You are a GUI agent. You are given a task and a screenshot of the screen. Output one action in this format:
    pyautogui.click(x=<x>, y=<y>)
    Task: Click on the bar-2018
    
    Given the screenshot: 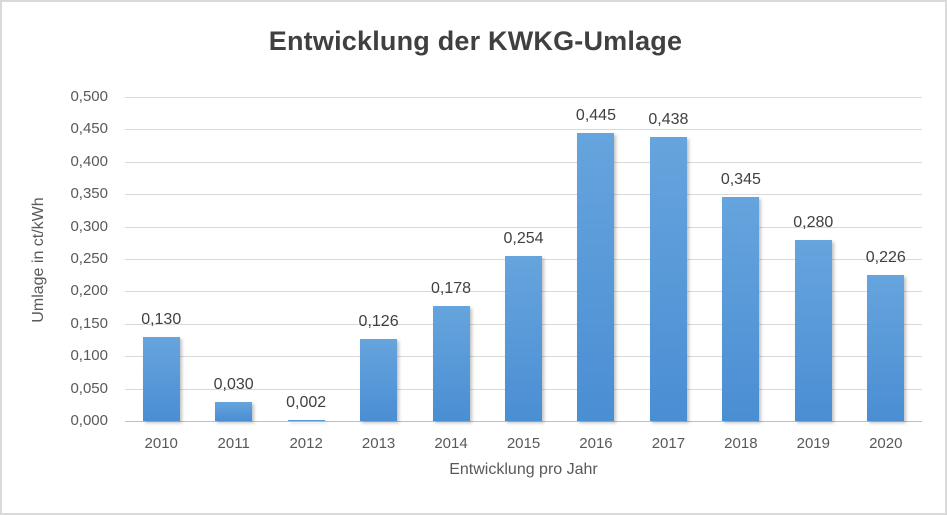 What is the action you would take?
    pyautogui.click(x=741, y=309)
    